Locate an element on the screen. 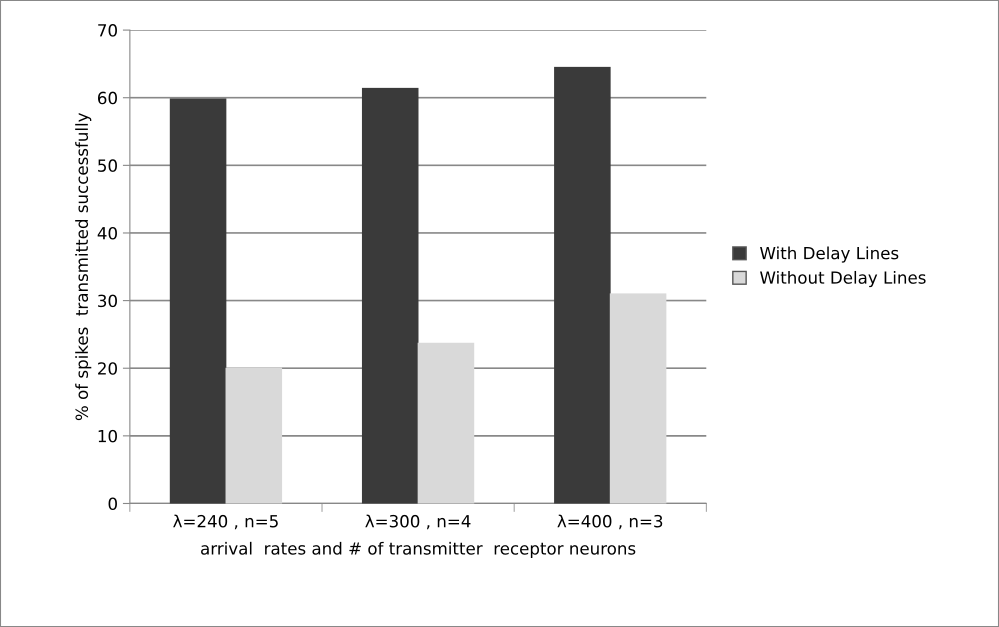  x-tick-label: λ=400 , n=3 is located at coordinates (609, 522).